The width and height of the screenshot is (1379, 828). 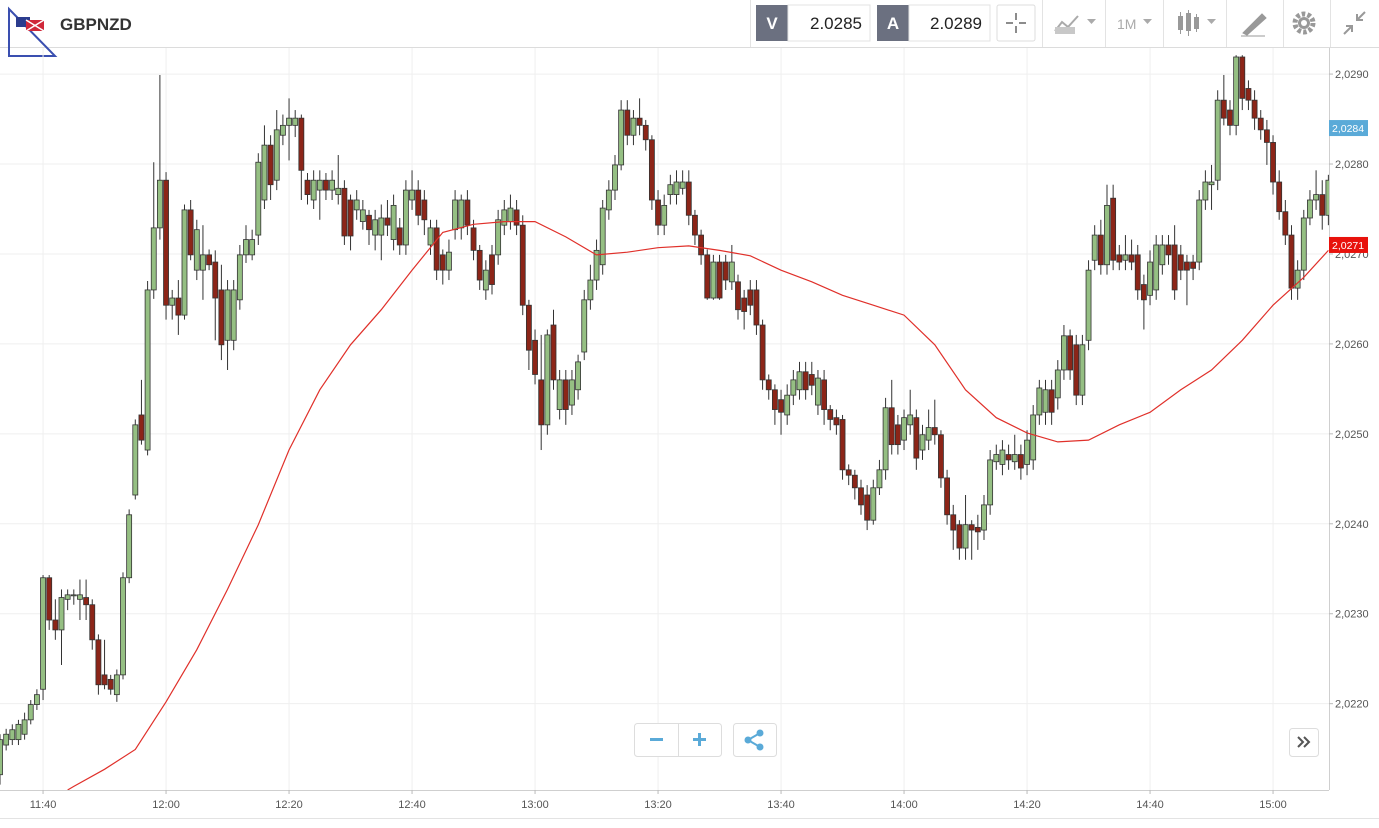 I want to click on header: GBPNZD V 2.0285 A 2.0289 1M, so click(x=689, y=28).